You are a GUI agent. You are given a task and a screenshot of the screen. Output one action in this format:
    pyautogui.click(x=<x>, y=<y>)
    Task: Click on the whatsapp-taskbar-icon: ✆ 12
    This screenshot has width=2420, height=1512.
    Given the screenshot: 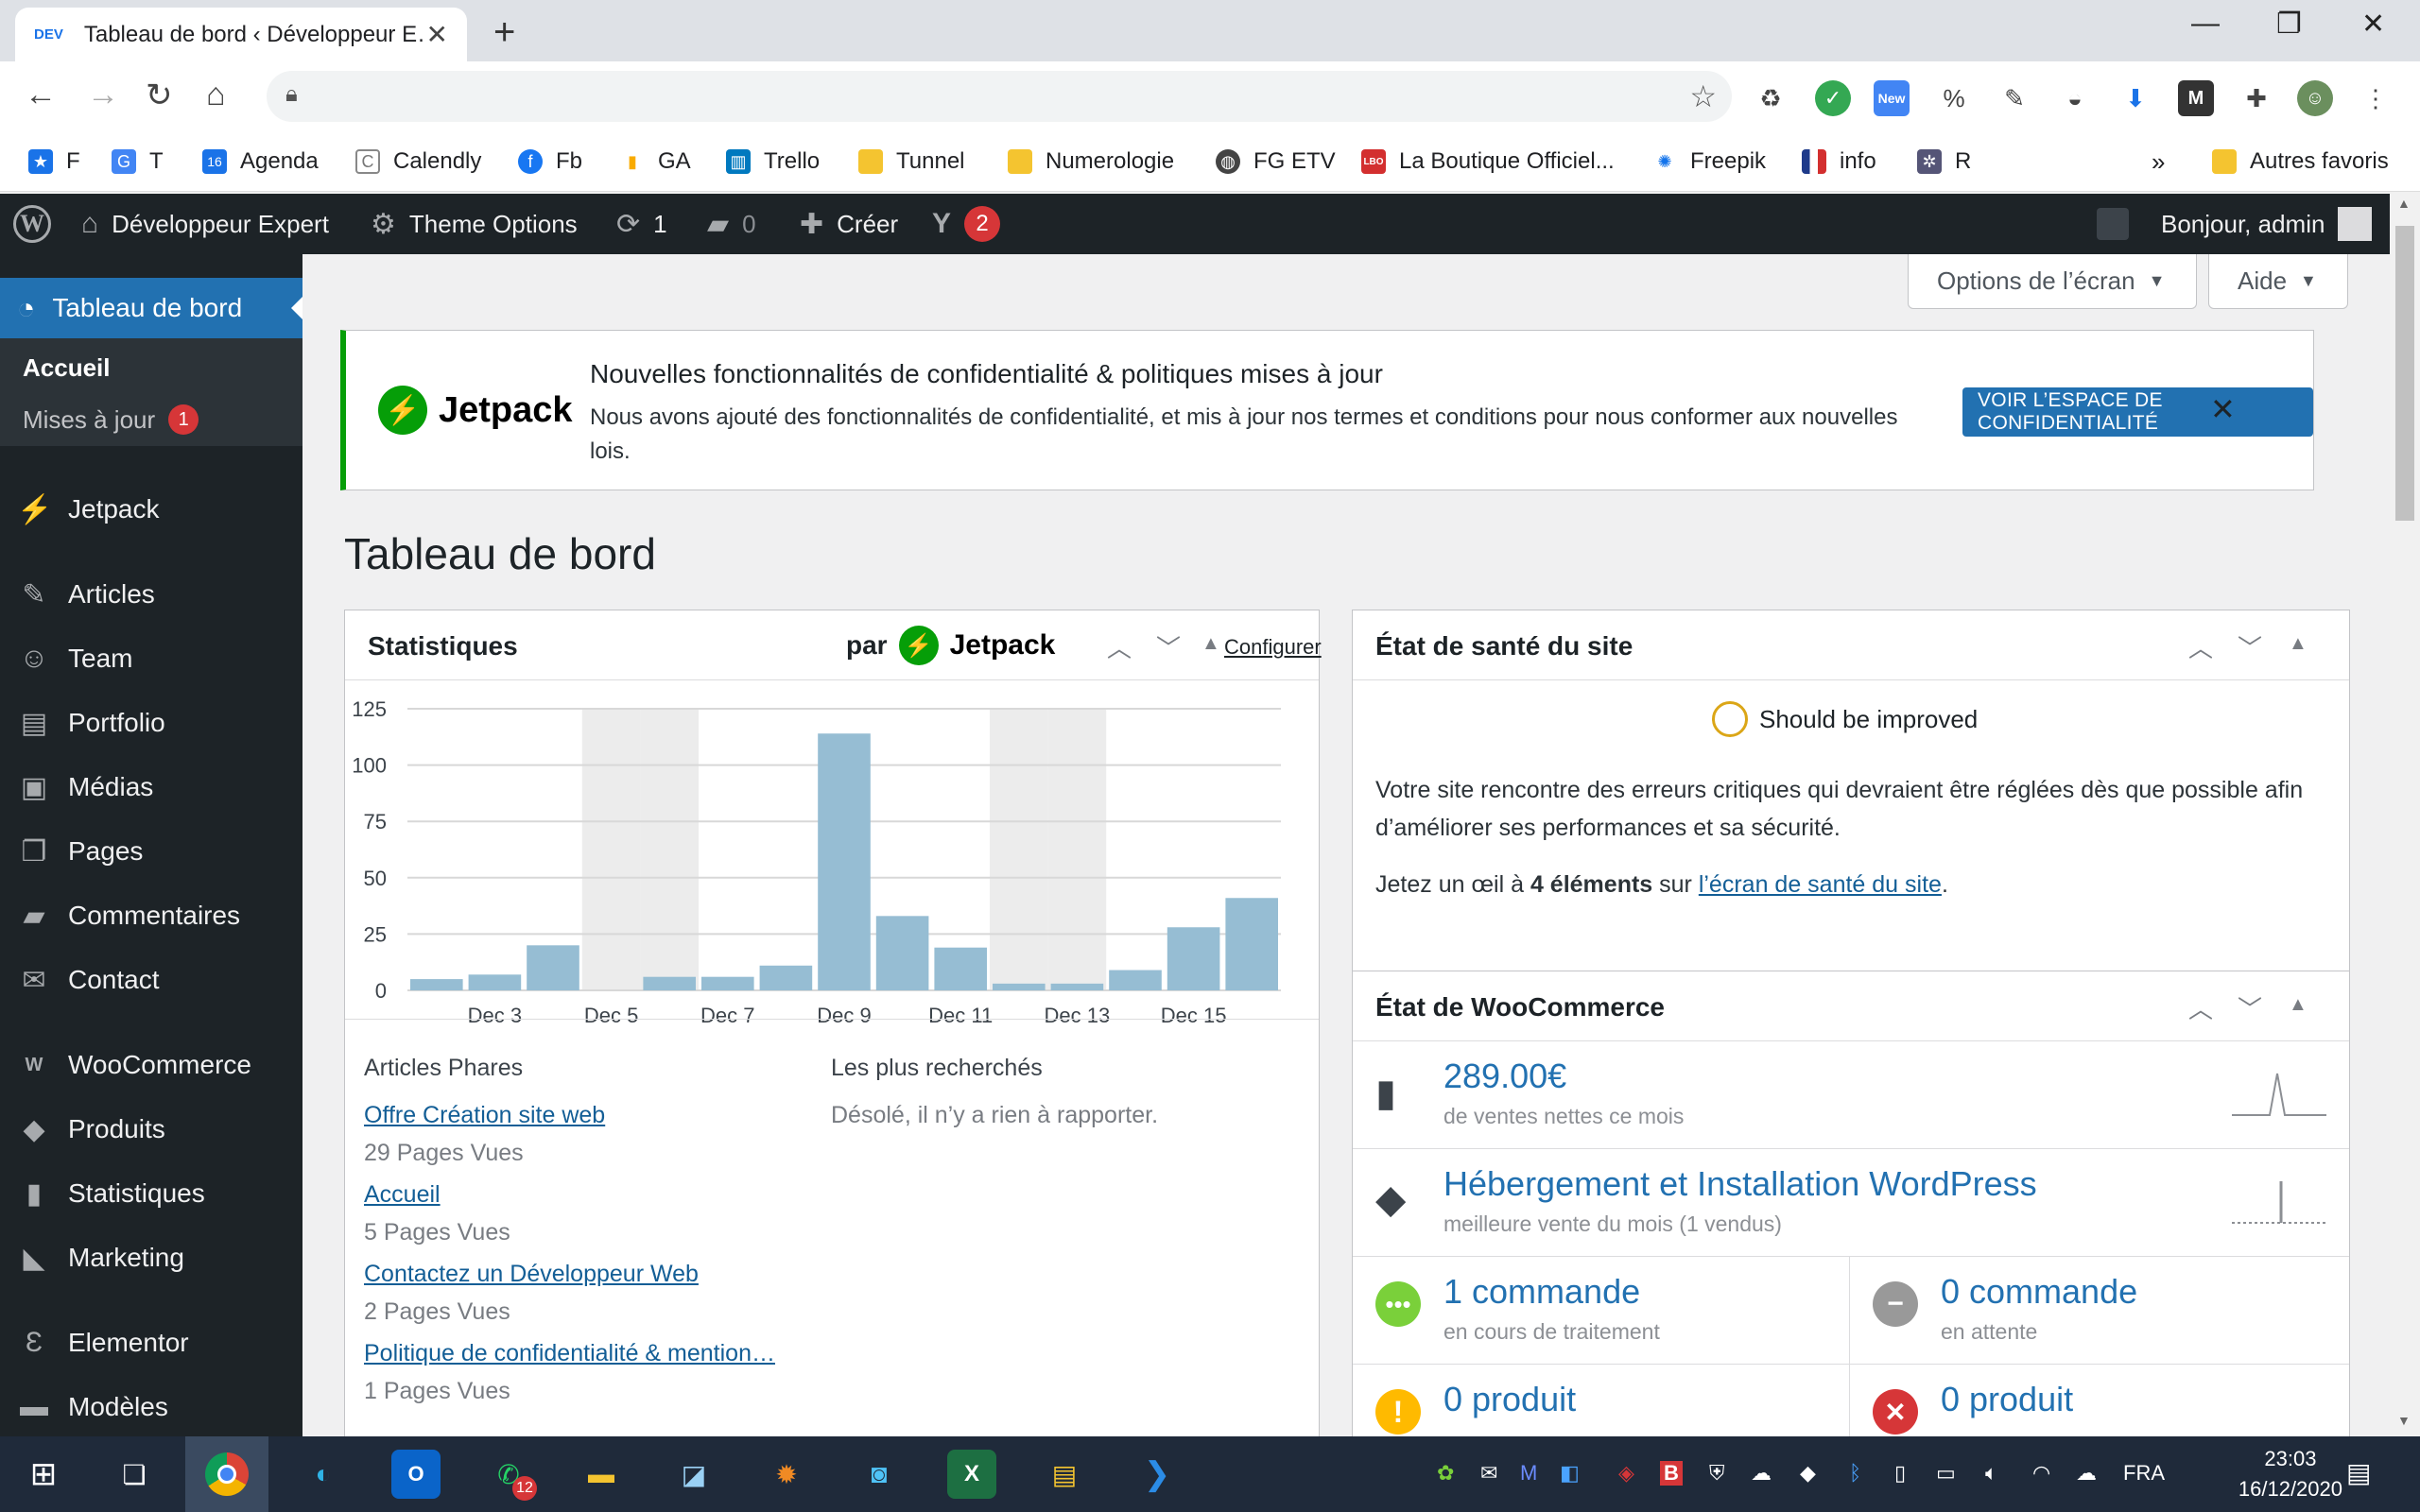 What is the action you would take?
    pyautogui.click(x=511, y=1475)
    